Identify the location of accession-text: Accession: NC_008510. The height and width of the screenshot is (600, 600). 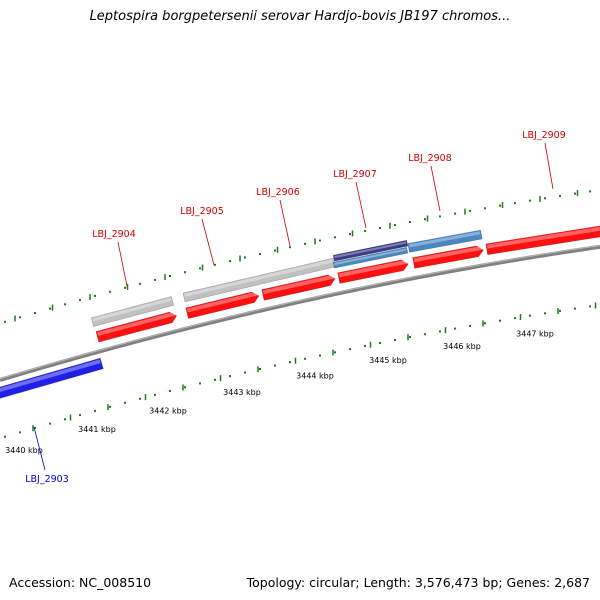
(80, 582).